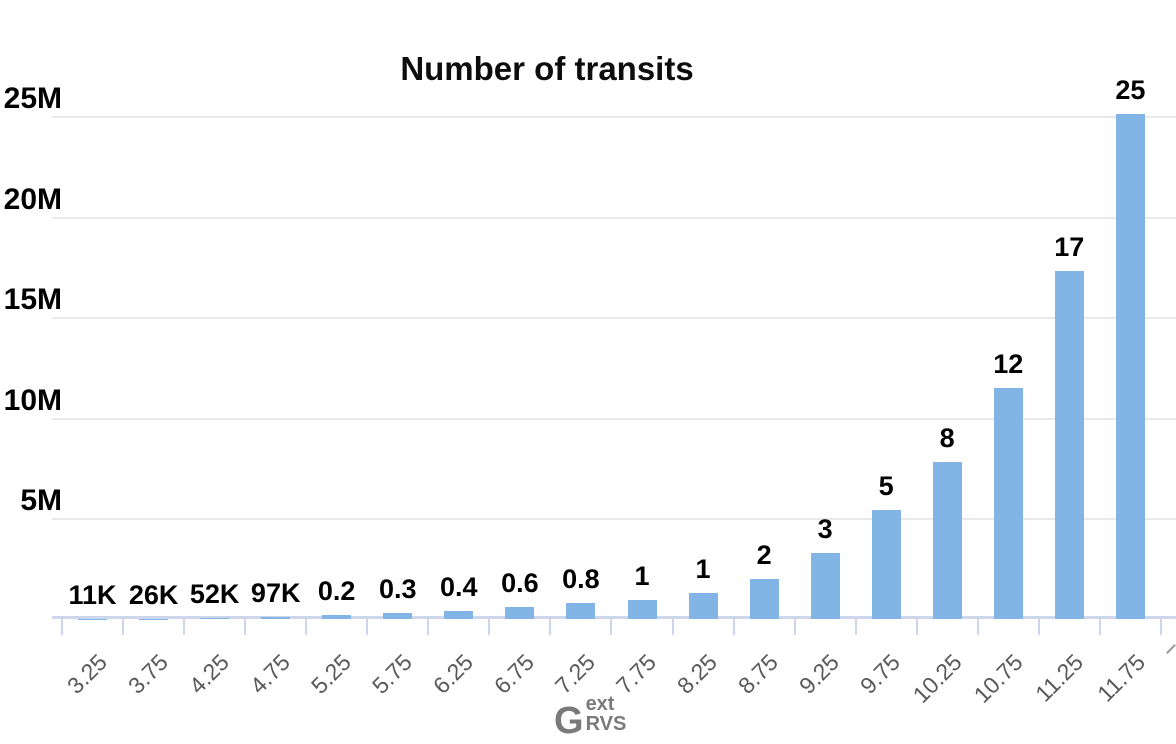  What do you see at coordinates (1120, 677) in the screenshot?
I see `x-axis-tick-label: 11.75` at bounding box center [1120, 677].